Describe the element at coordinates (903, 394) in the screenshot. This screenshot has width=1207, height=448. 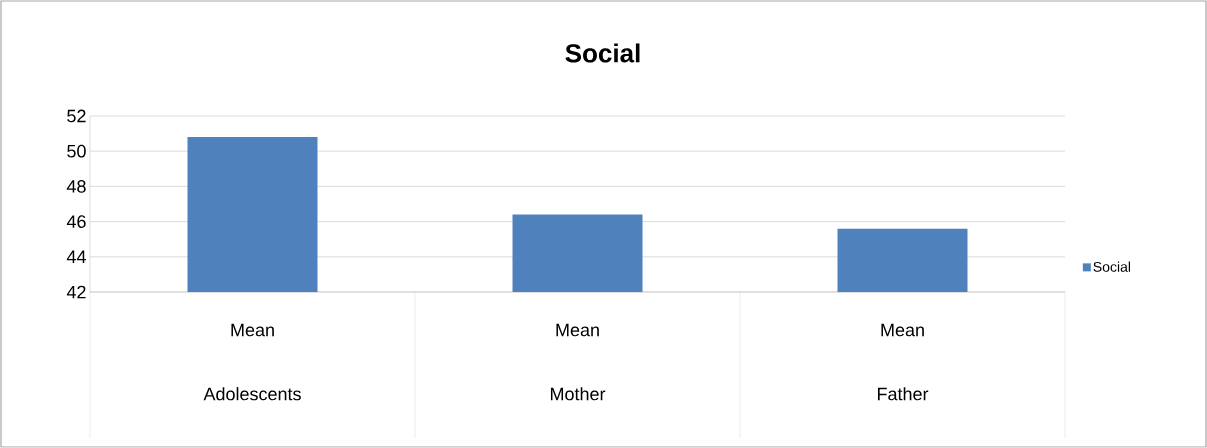
I see `x-tick-label: Father` at that location.